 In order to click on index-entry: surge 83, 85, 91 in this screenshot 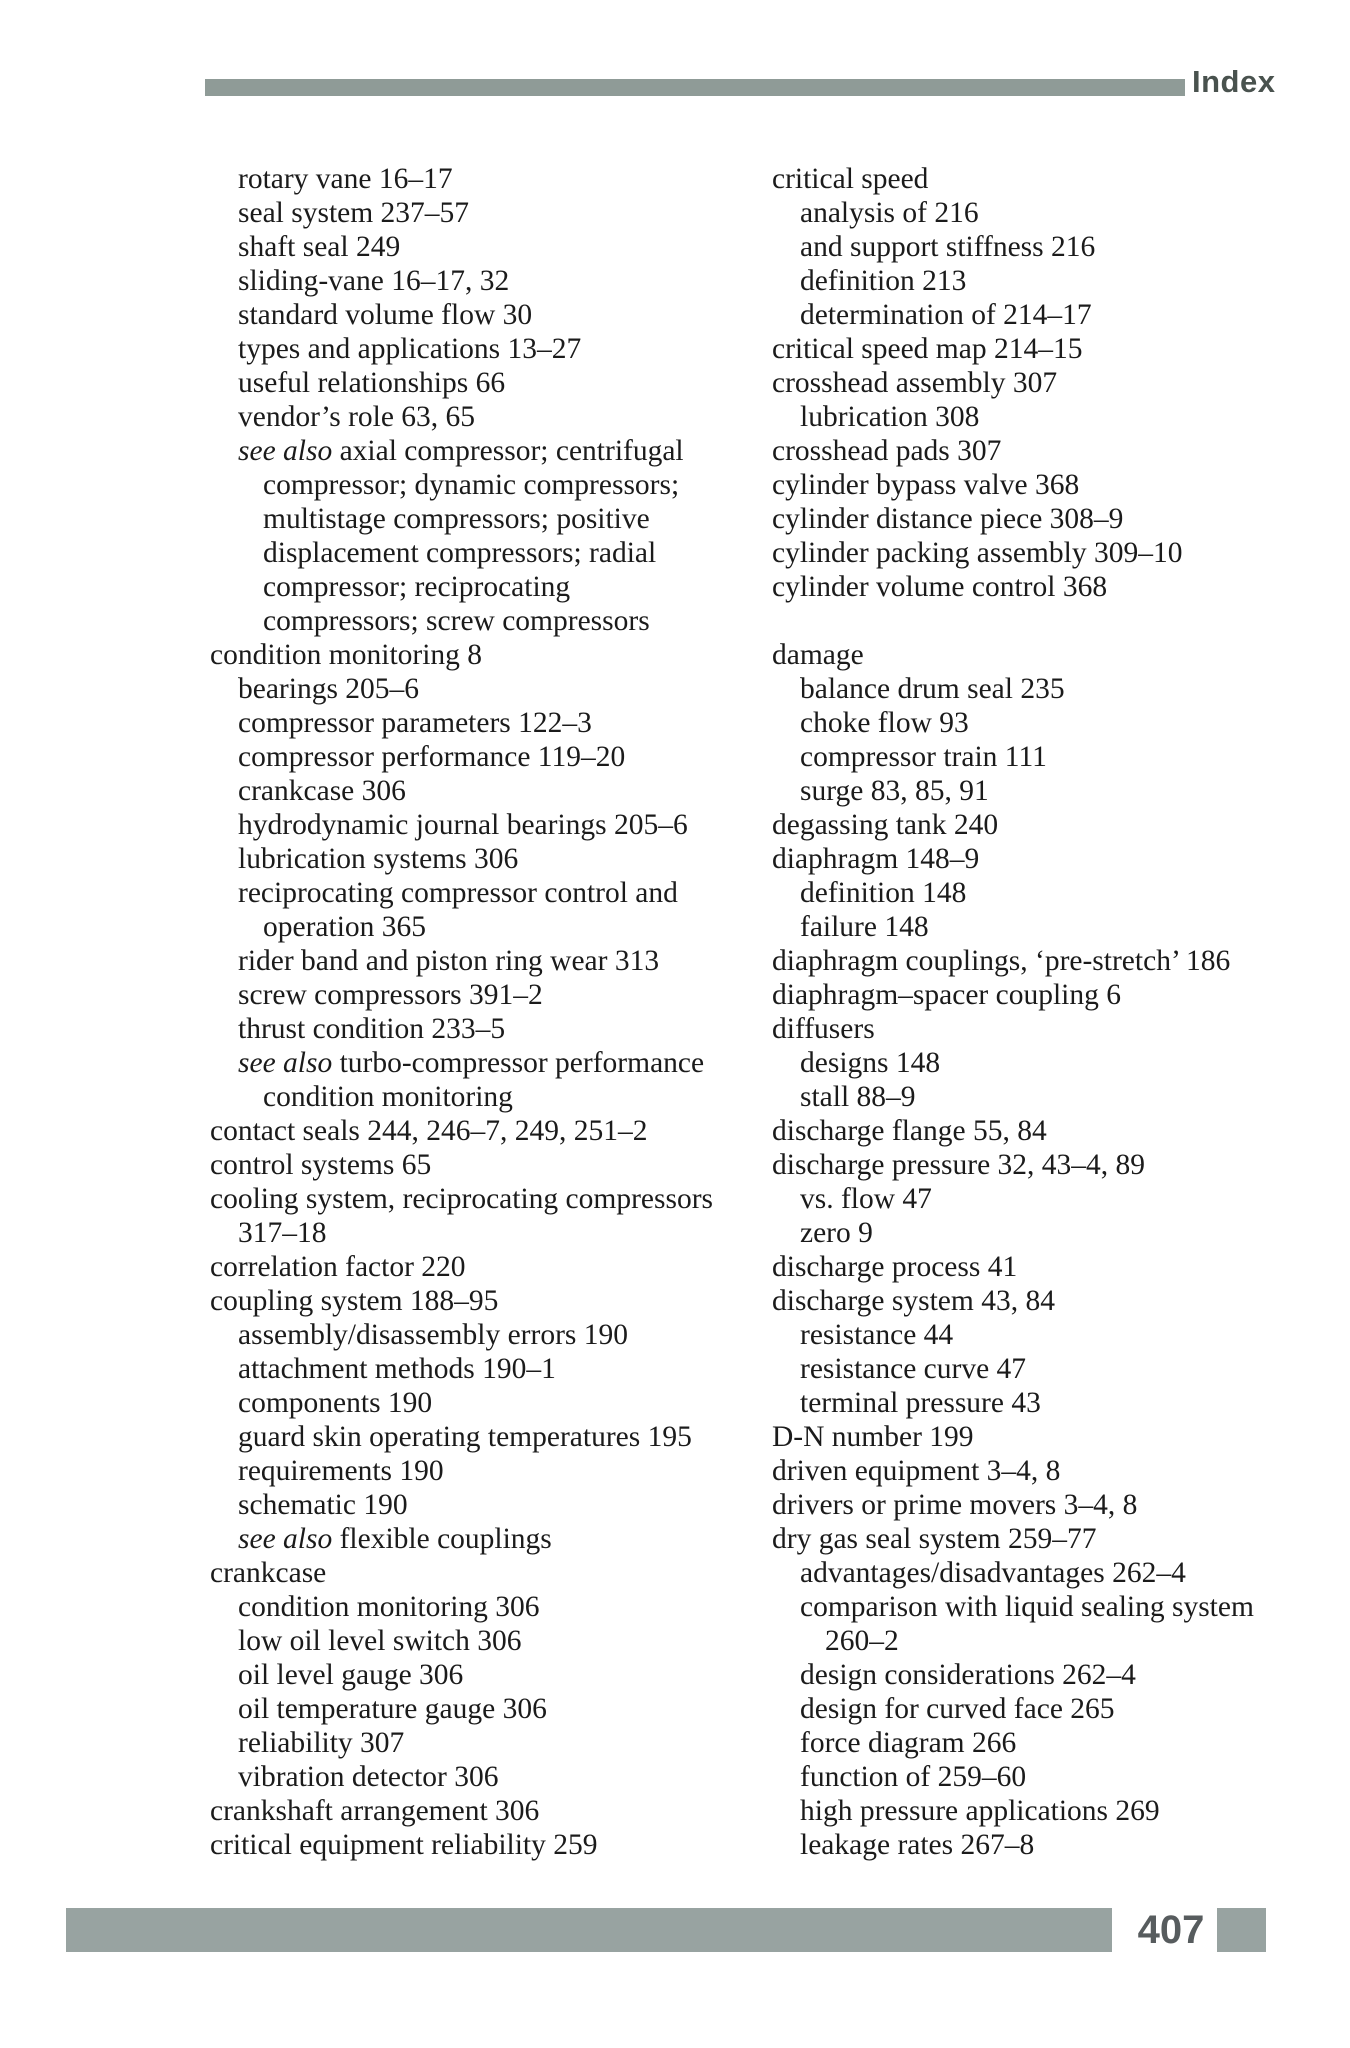, I will do `click(1052, 791)`.